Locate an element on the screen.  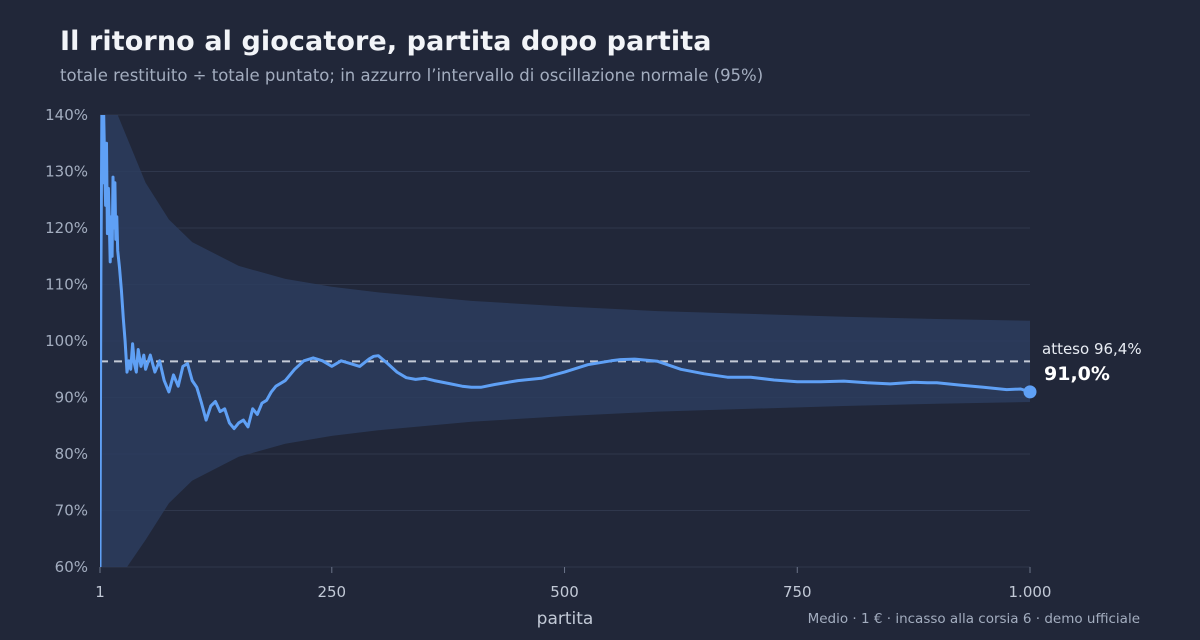
y-axis-ticks: 60% 70% 80% 90% 100% 110% 120% 130% 140% is located at coordinates (66, 341).